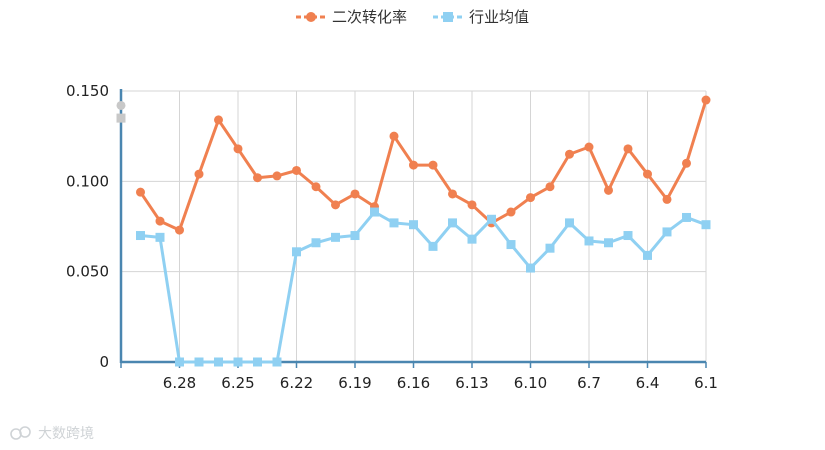 Image resolution: width=825 pixels, height=450 pixels. I want to click on range-handle-circle, so click(121, 105).